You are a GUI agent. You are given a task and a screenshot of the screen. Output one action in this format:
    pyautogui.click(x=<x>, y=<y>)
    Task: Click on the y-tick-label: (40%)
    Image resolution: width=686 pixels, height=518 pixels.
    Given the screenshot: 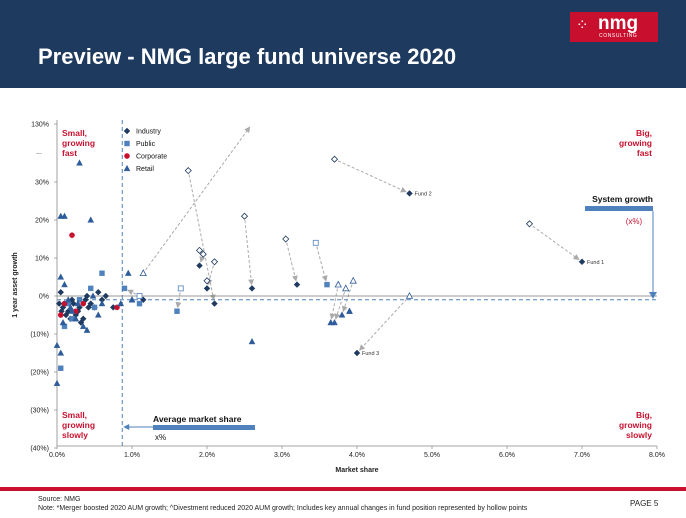 What is the action you would take?
    pyautogui.click(x=39, y=449)
    